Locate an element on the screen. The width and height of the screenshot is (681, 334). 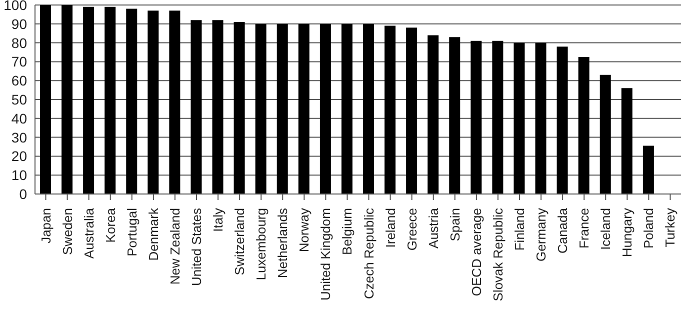
x-tick-label: Czech Republic is located at coordinates (368, 254).